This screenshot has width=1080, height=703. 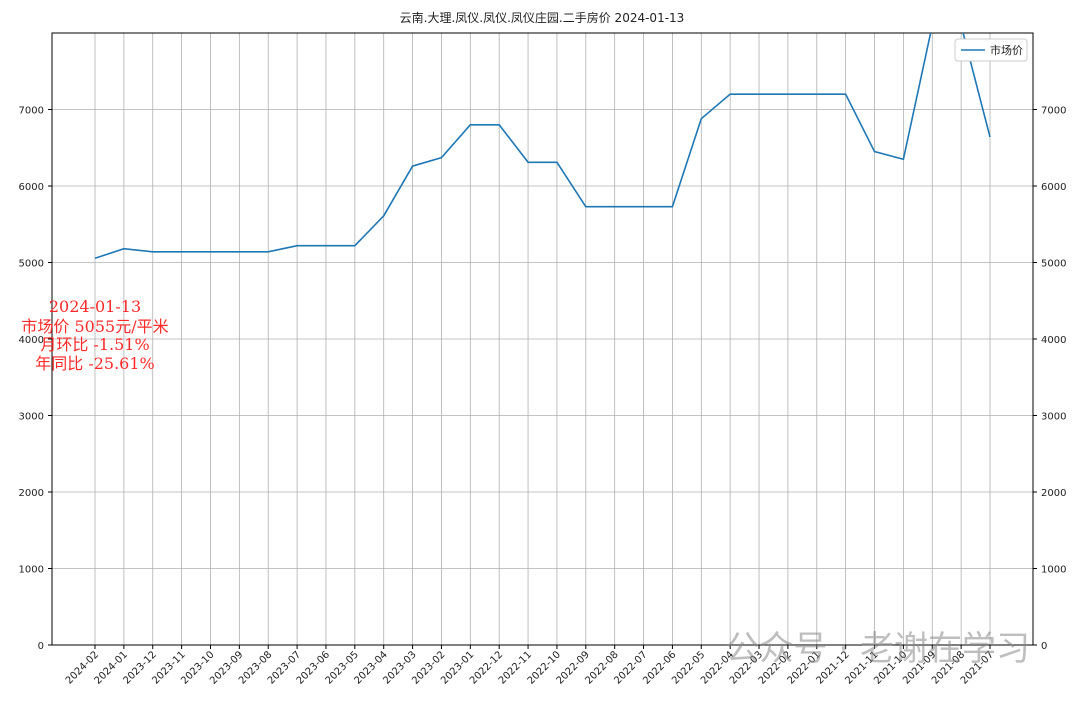 What do you see at coordinates (31, 340) in the screenshot?
I see `y-tick-label: 4000` at bounding box center [31, 340].